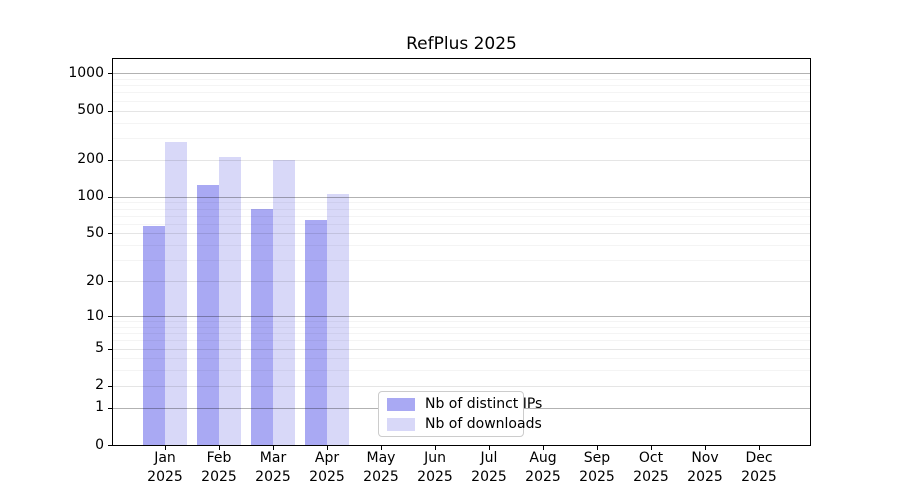 This screenshot has width=900, height=500. What do you see at coordinates (483, 424) in the screenshot?
I see `legend-item-label: Nb of downloads` at bounding box center [483, 424].